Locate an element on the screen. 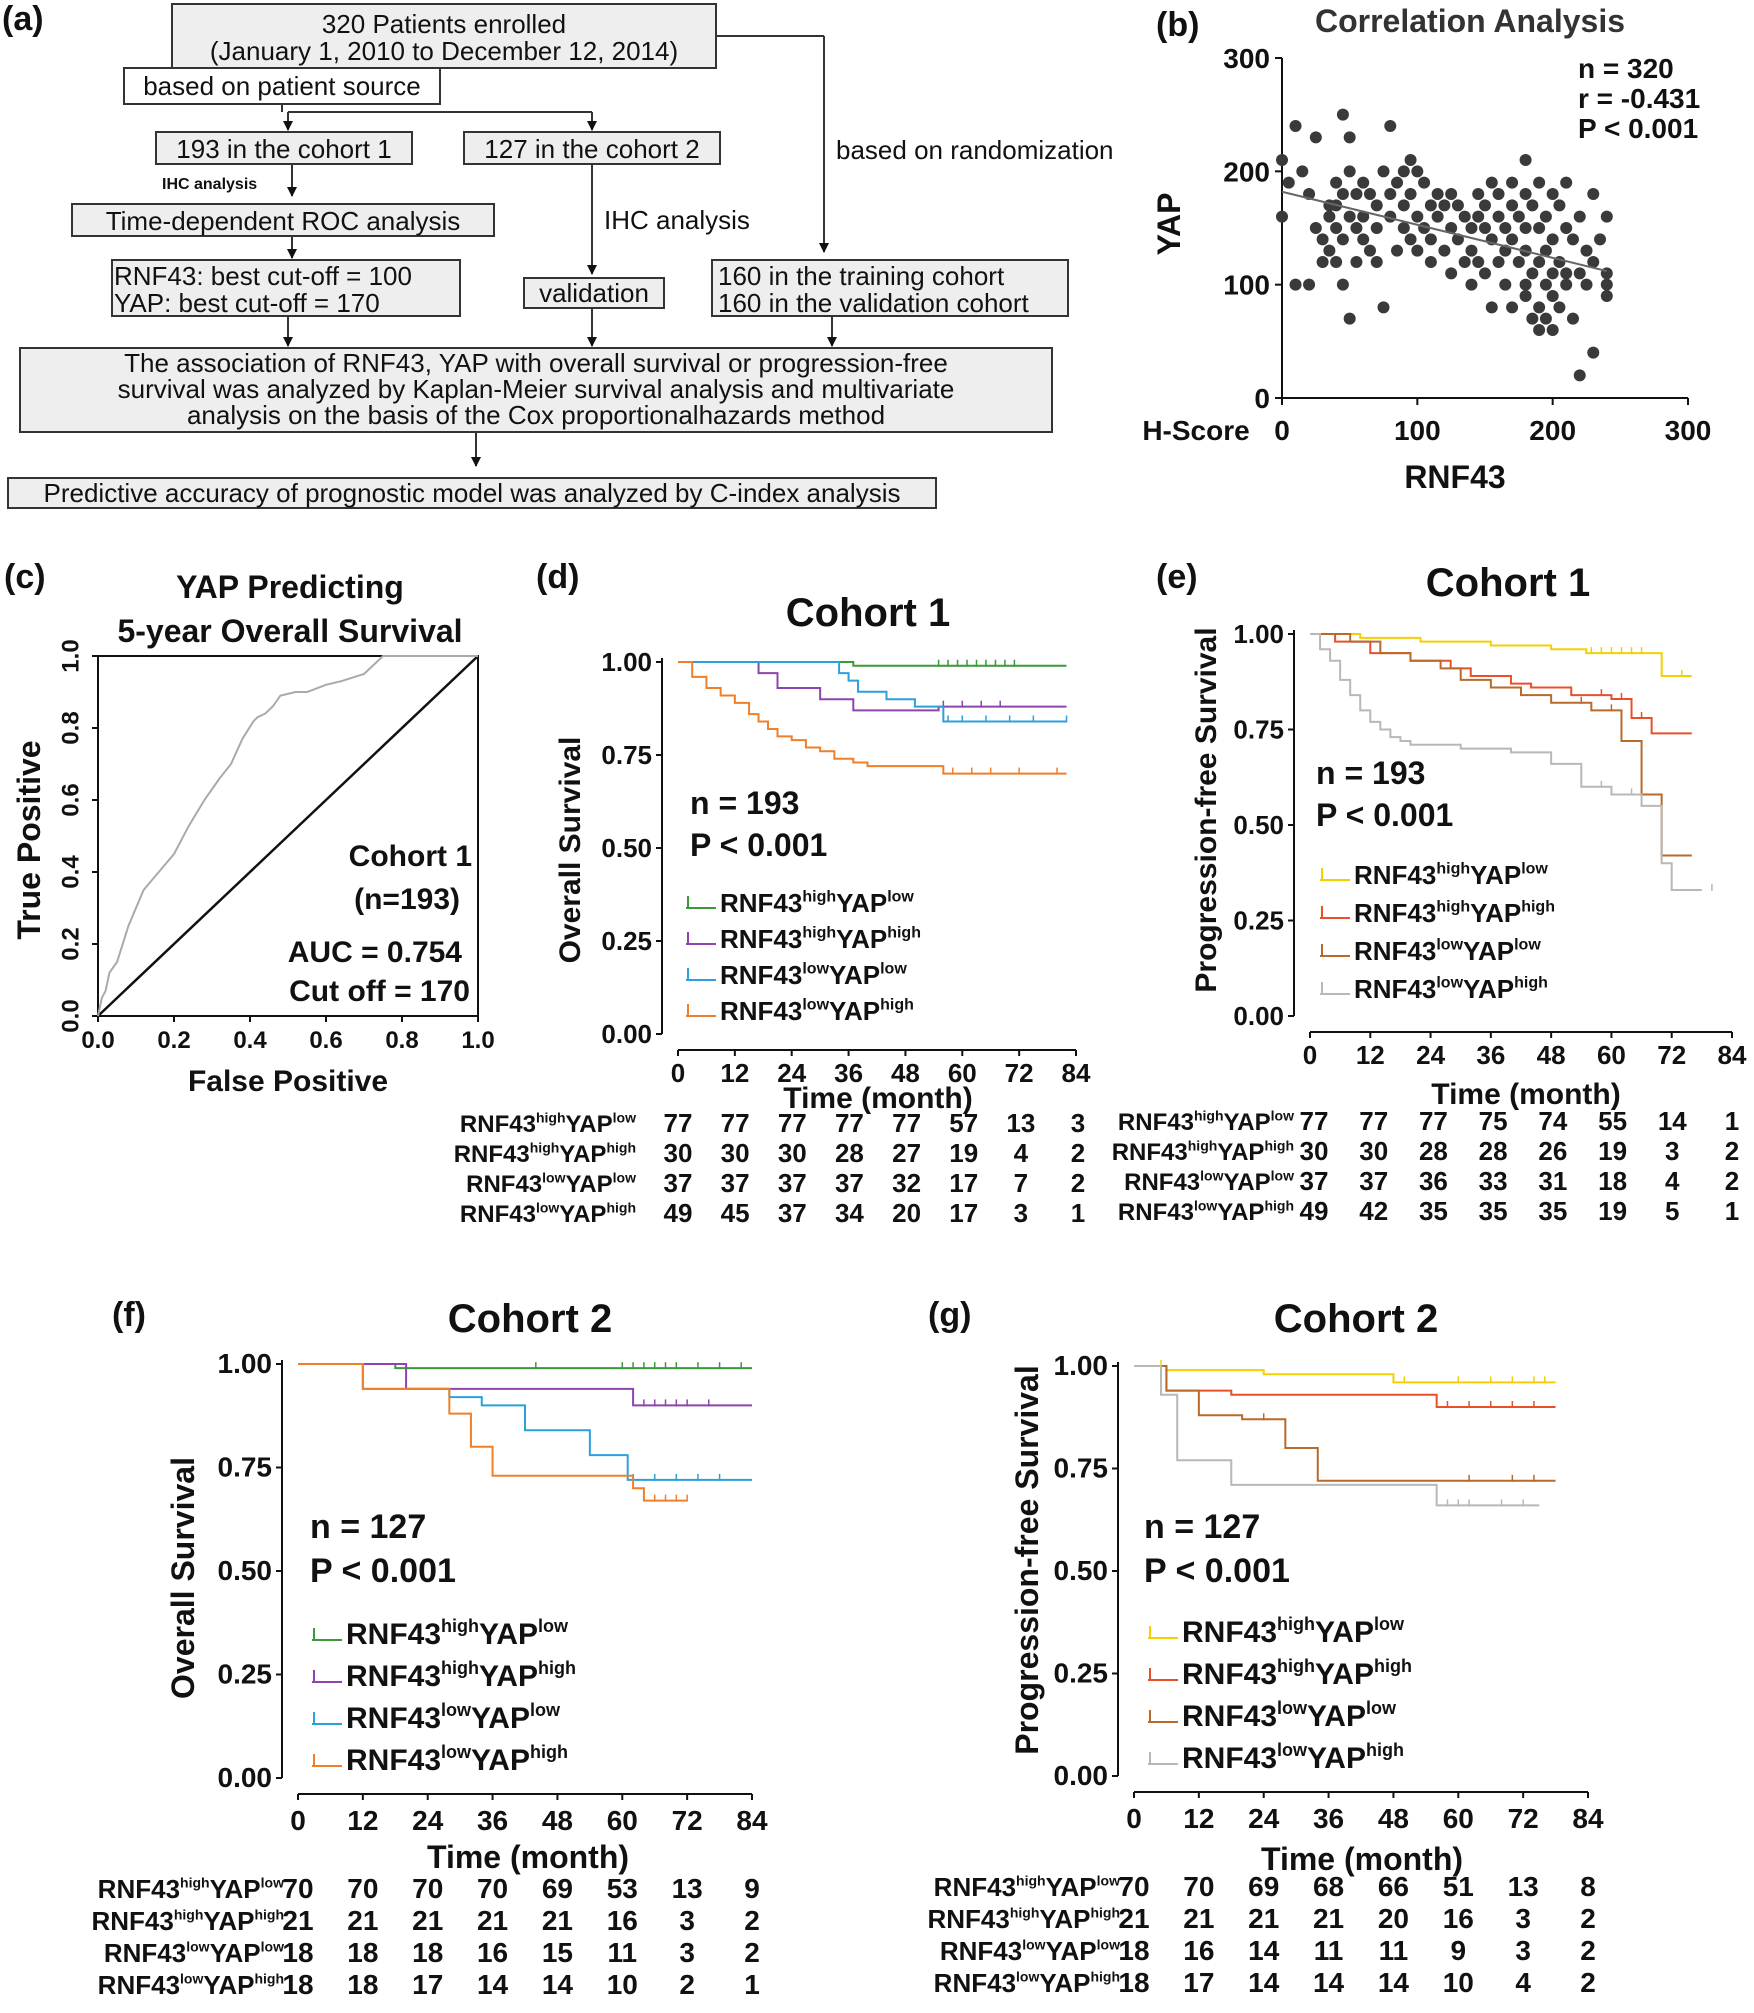 The width and height of the screenshot is (1754, 2013). g-ylabel: Progression-free Survival is located at coordinates (1027, 1559).